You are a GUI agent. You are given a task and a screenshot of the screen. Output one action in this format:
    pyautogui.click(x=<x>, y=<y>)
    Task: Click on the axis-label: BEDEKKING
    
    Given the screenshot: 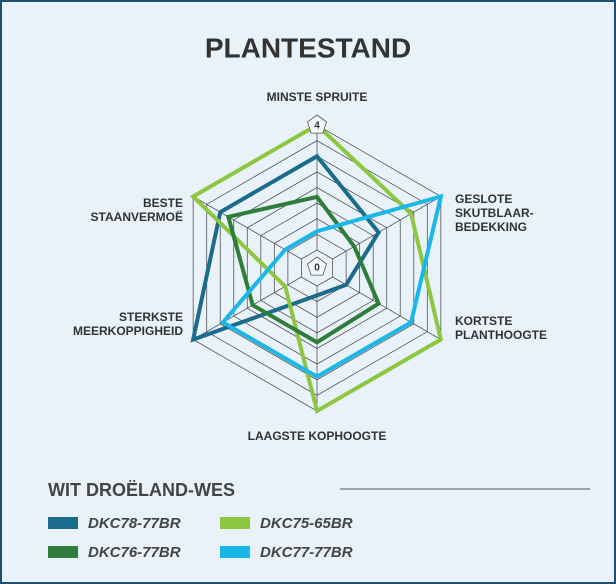 What is the action you would take?
    pyautogui.click(x=491, y=227)
    